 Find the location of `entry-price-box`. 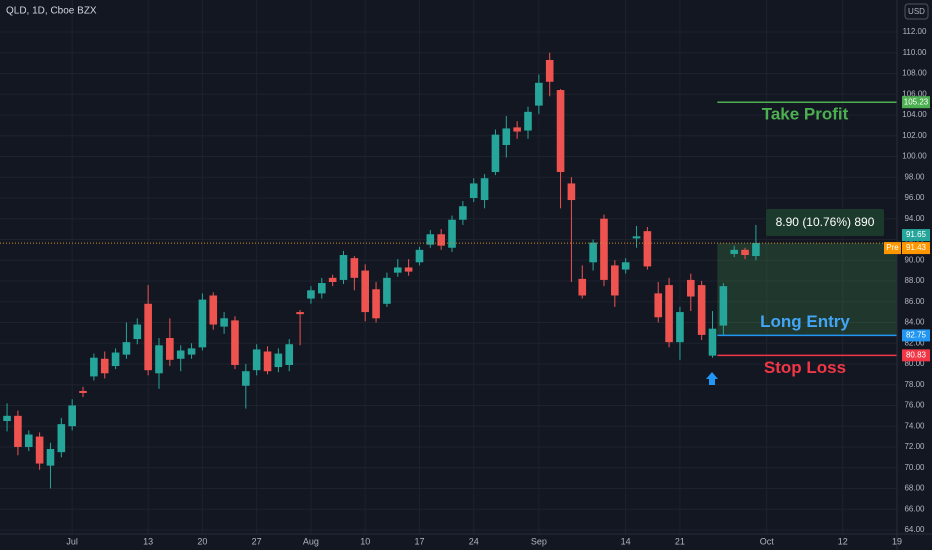

entry-price-box is located at coordinates (916, 335).